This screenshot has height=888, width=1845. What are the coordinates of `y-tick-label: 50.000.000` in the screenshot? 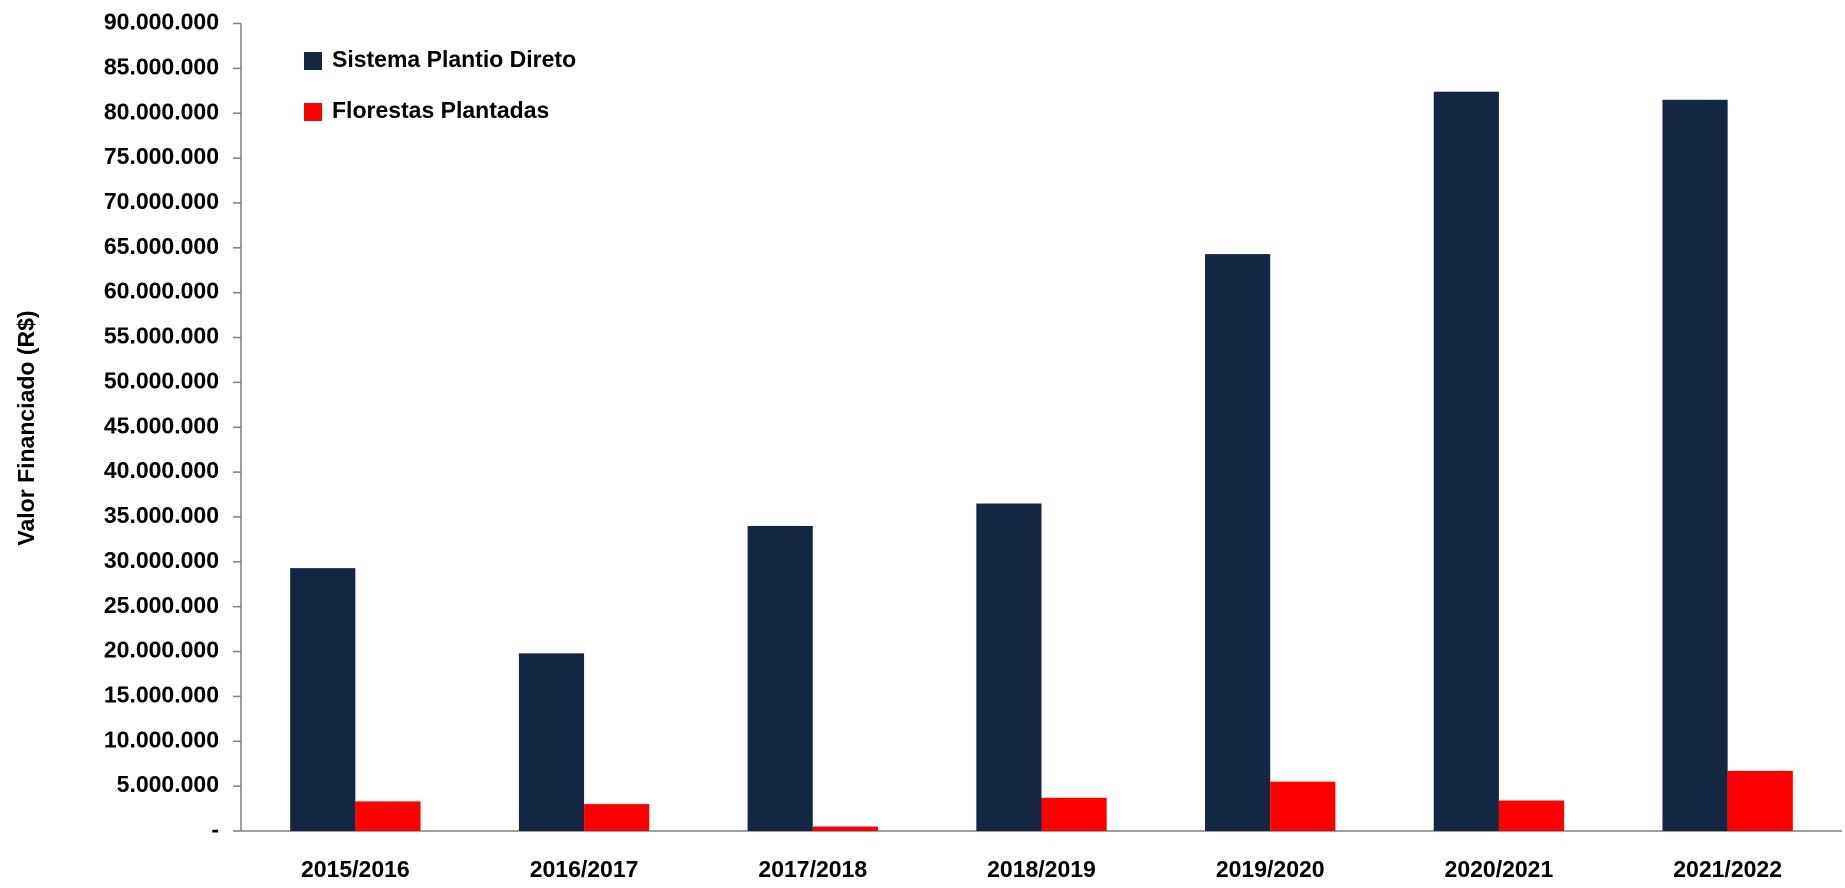 It's located at (161, 380).